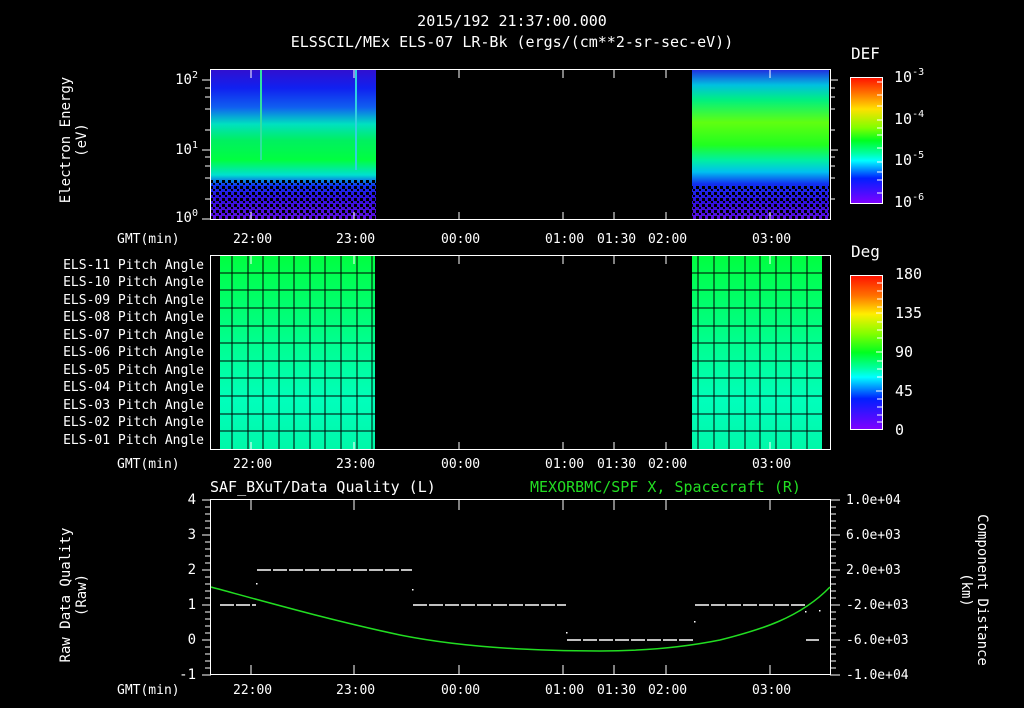  I want to click on dq-ytick: 1, so click(191, 605).